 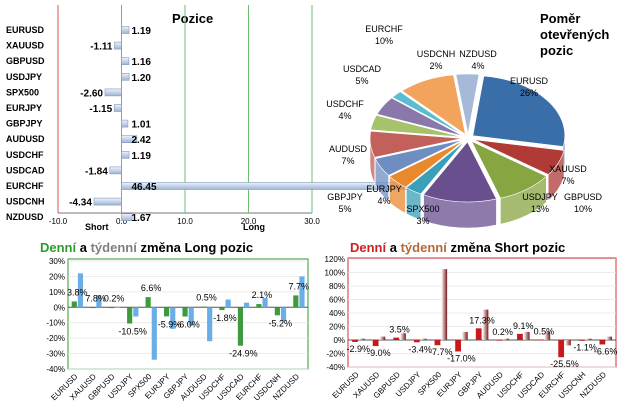 I want to click on positions-category-label: USDCNH, so click(x=25, y=202).